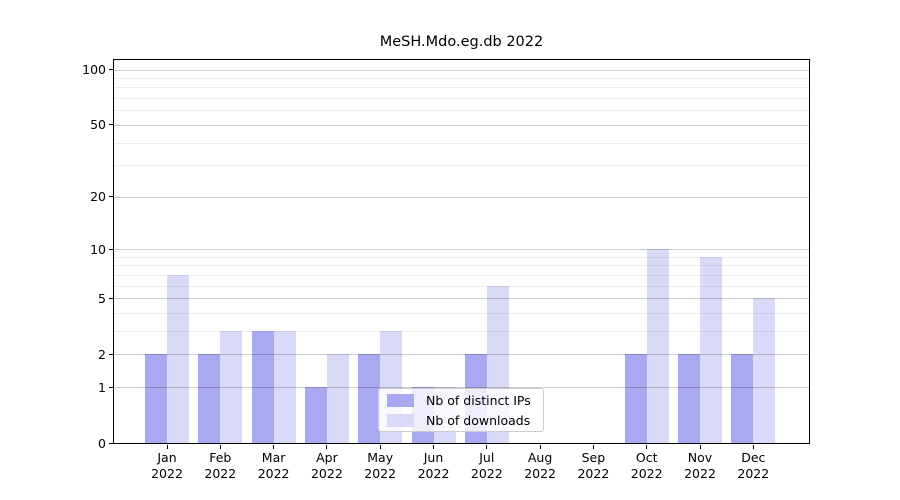  I want to click on x-tick-label: Dec 2022, so click(753, 465).